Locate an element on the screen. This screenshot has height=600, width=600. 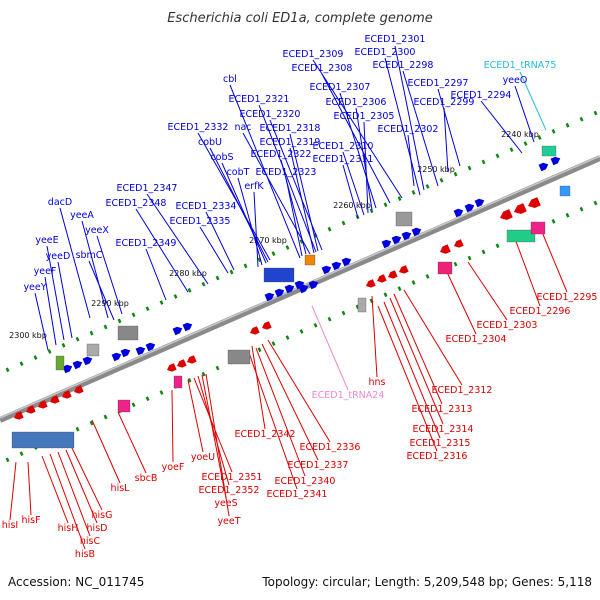
forward-gene-label: nac is located at coordinates (242, 127).